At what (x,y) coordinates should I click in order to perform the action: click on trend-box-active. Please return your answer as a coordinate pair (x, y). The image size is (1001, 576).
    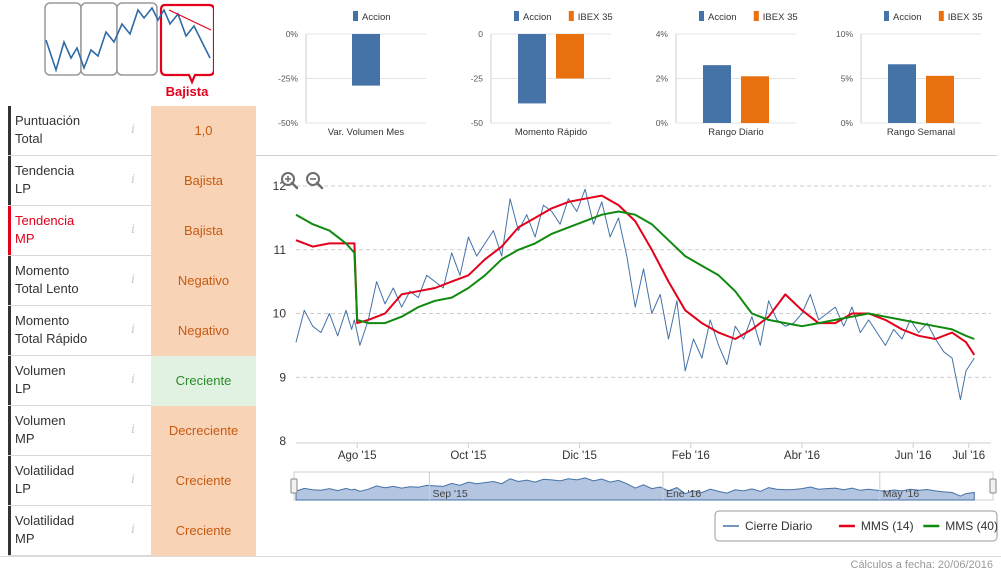
    Looking at the image, I should click on (186, 44).